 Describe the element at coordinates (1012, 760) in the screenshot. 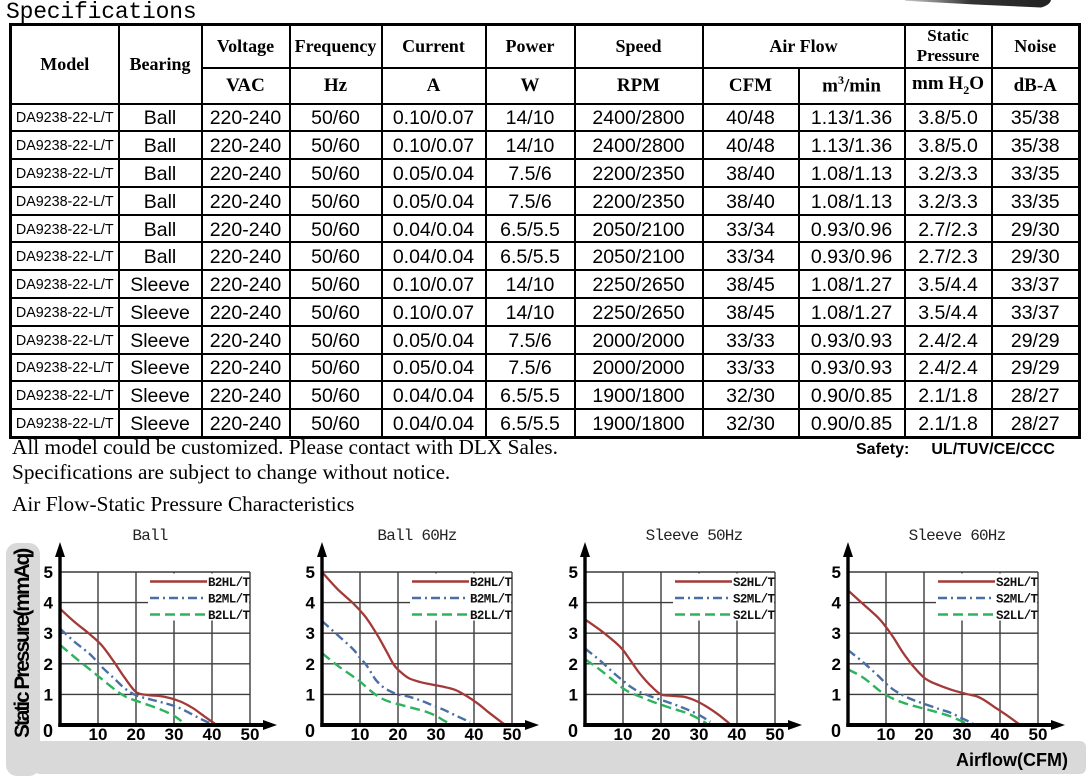

I see `svg-text: Airflow(CFM)` at that location.